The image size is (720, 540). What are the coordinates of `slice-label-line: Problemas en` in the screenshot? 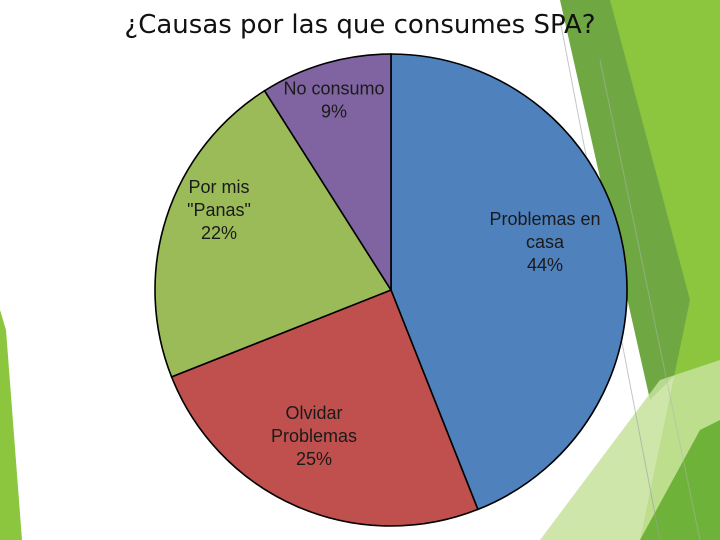 It's located at (544, 219).